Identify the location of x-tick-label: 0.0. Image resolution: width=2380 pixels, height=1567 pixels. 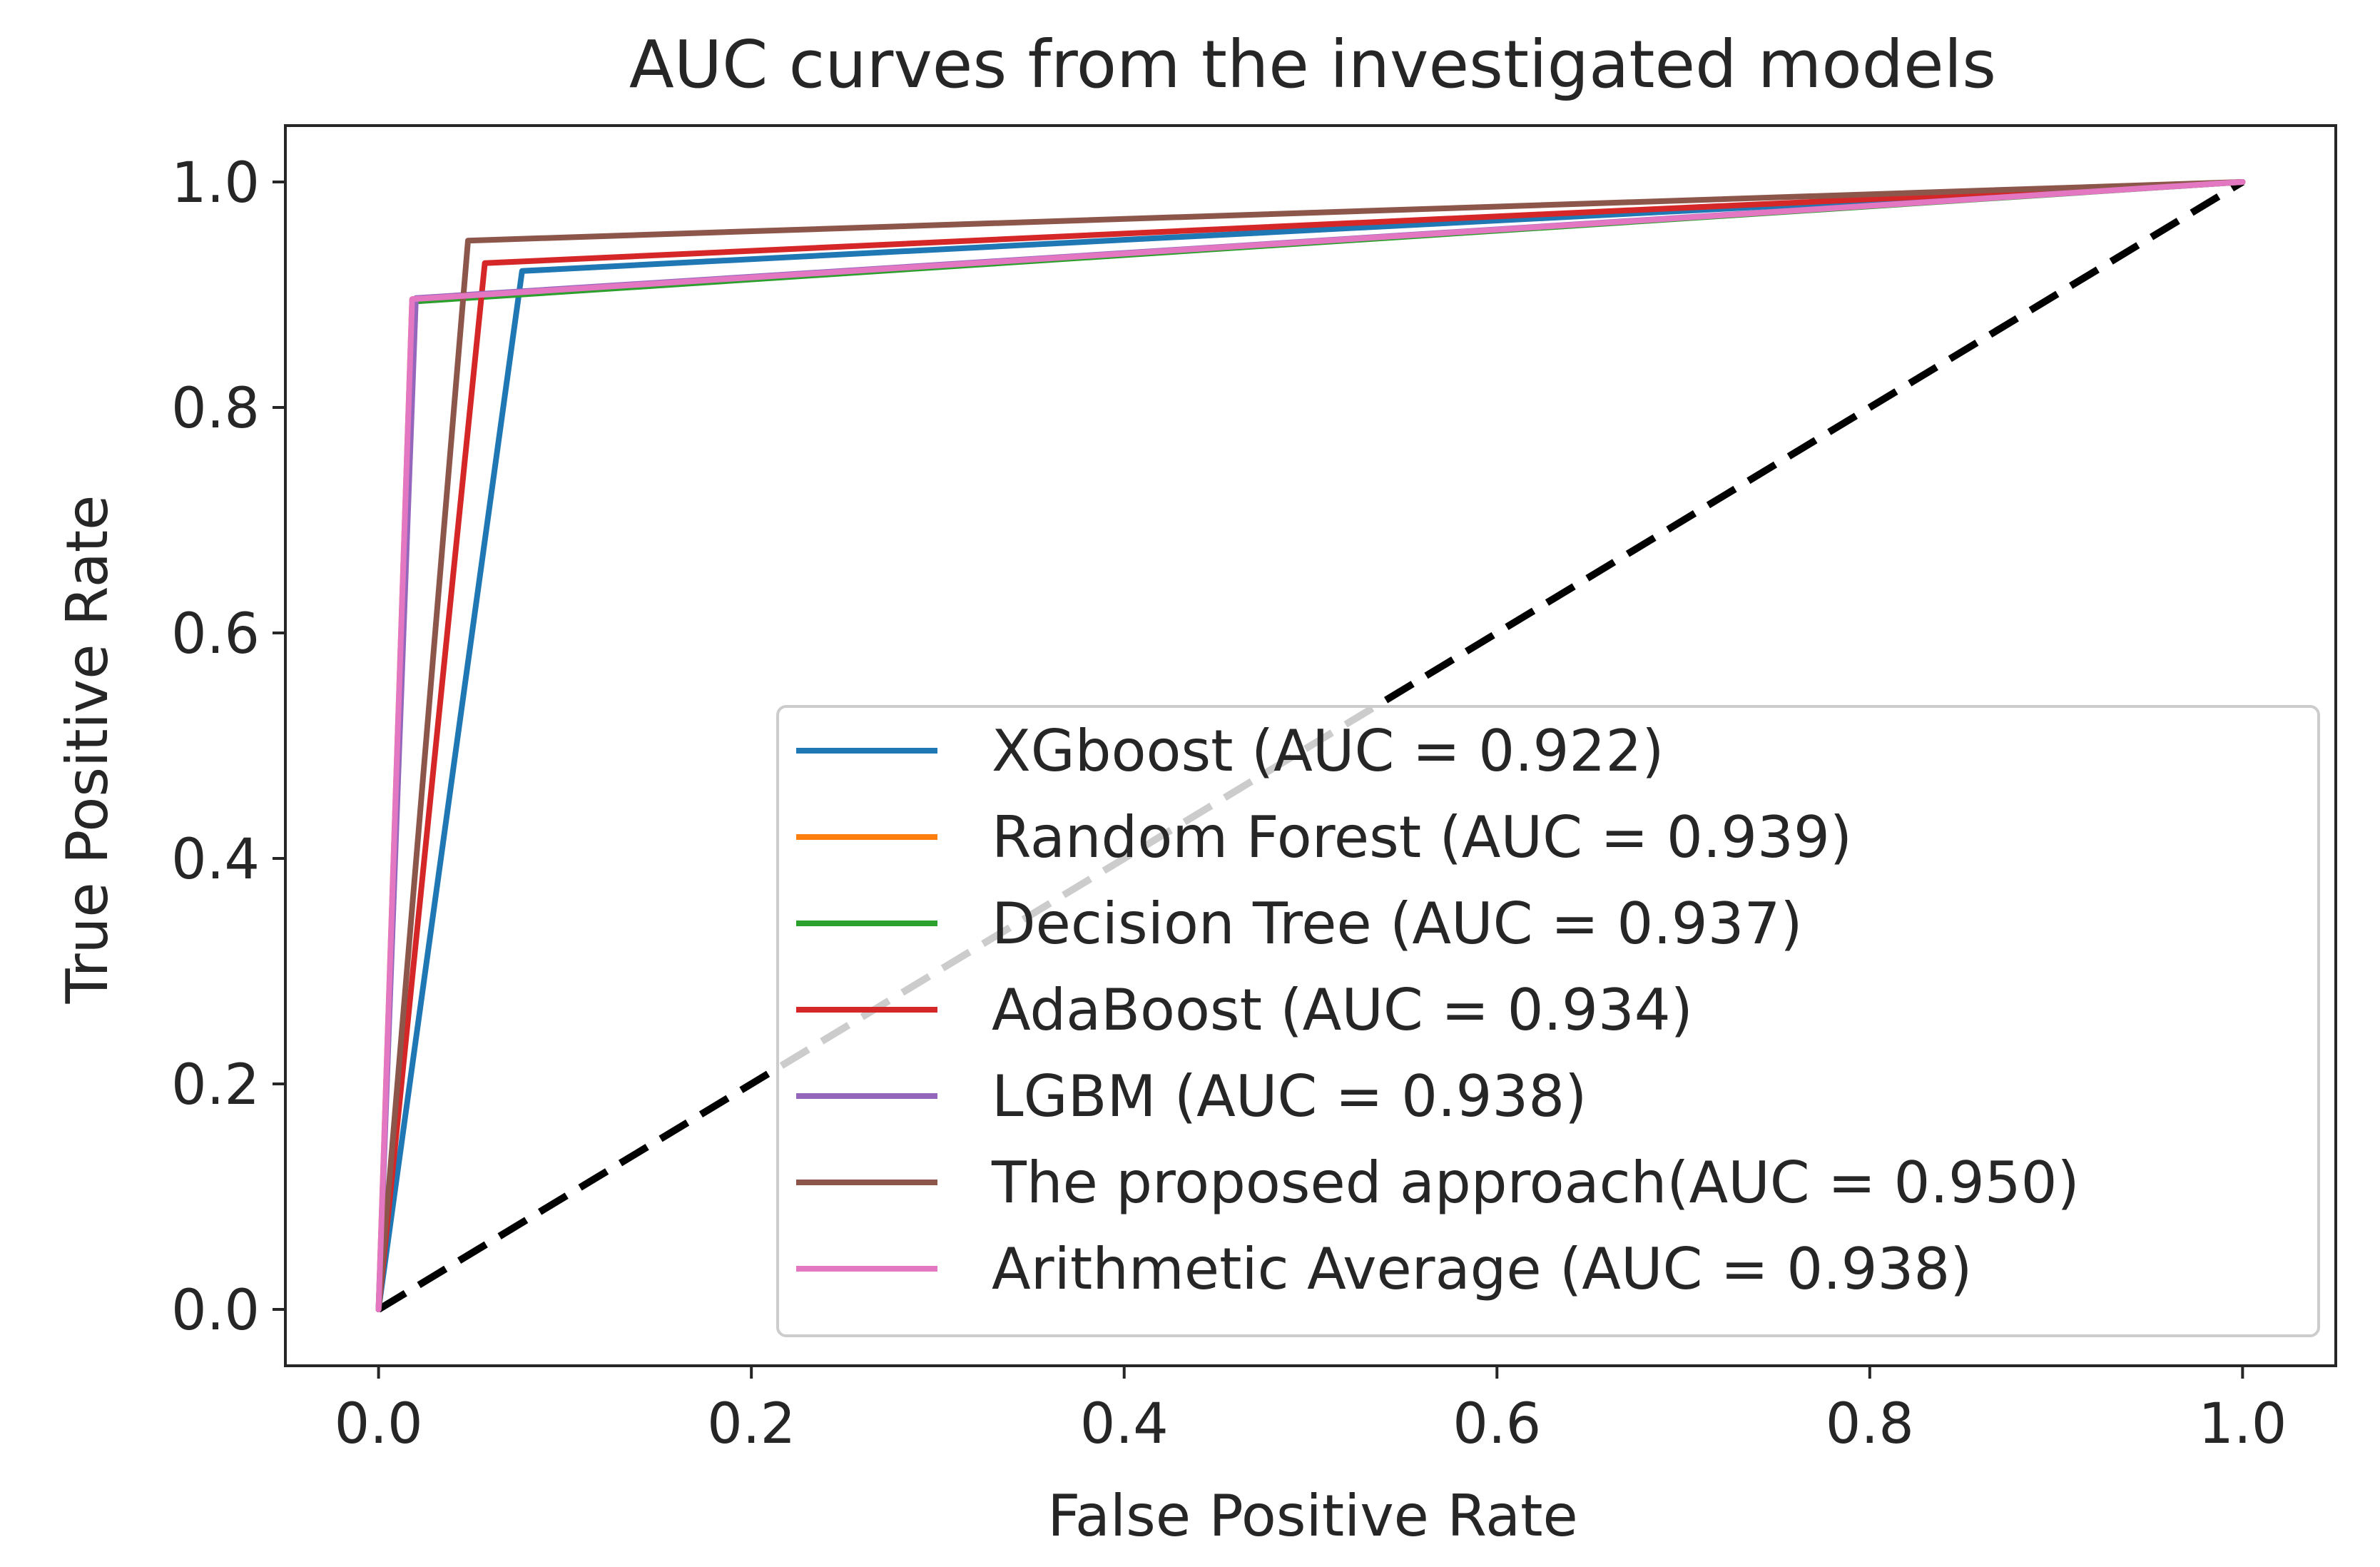
(379, 1424).